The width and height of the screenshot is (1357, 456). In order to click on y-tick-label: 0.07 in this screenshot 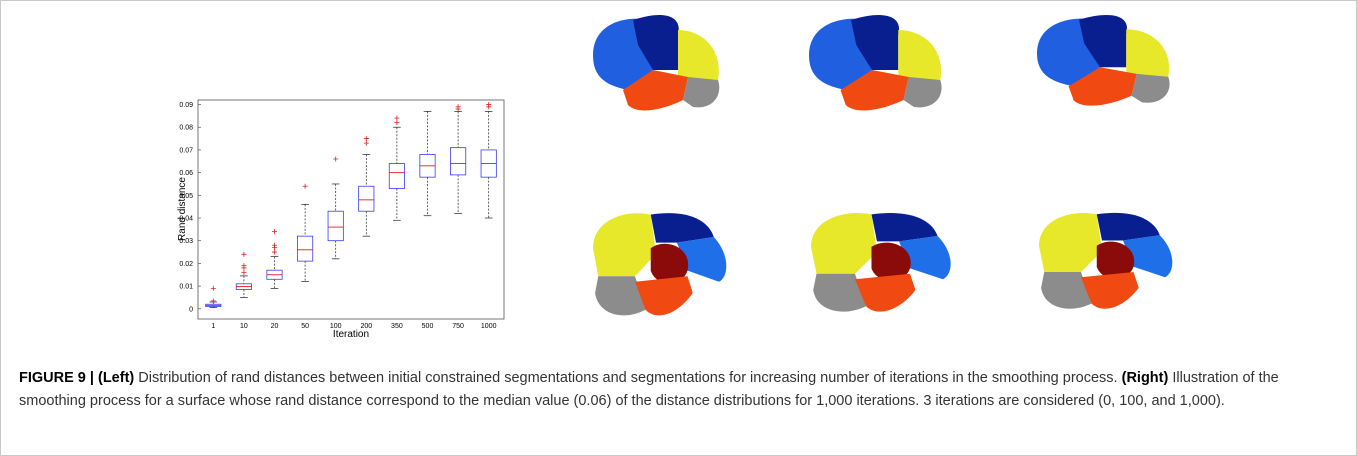, I will do `click(186, 150)`.